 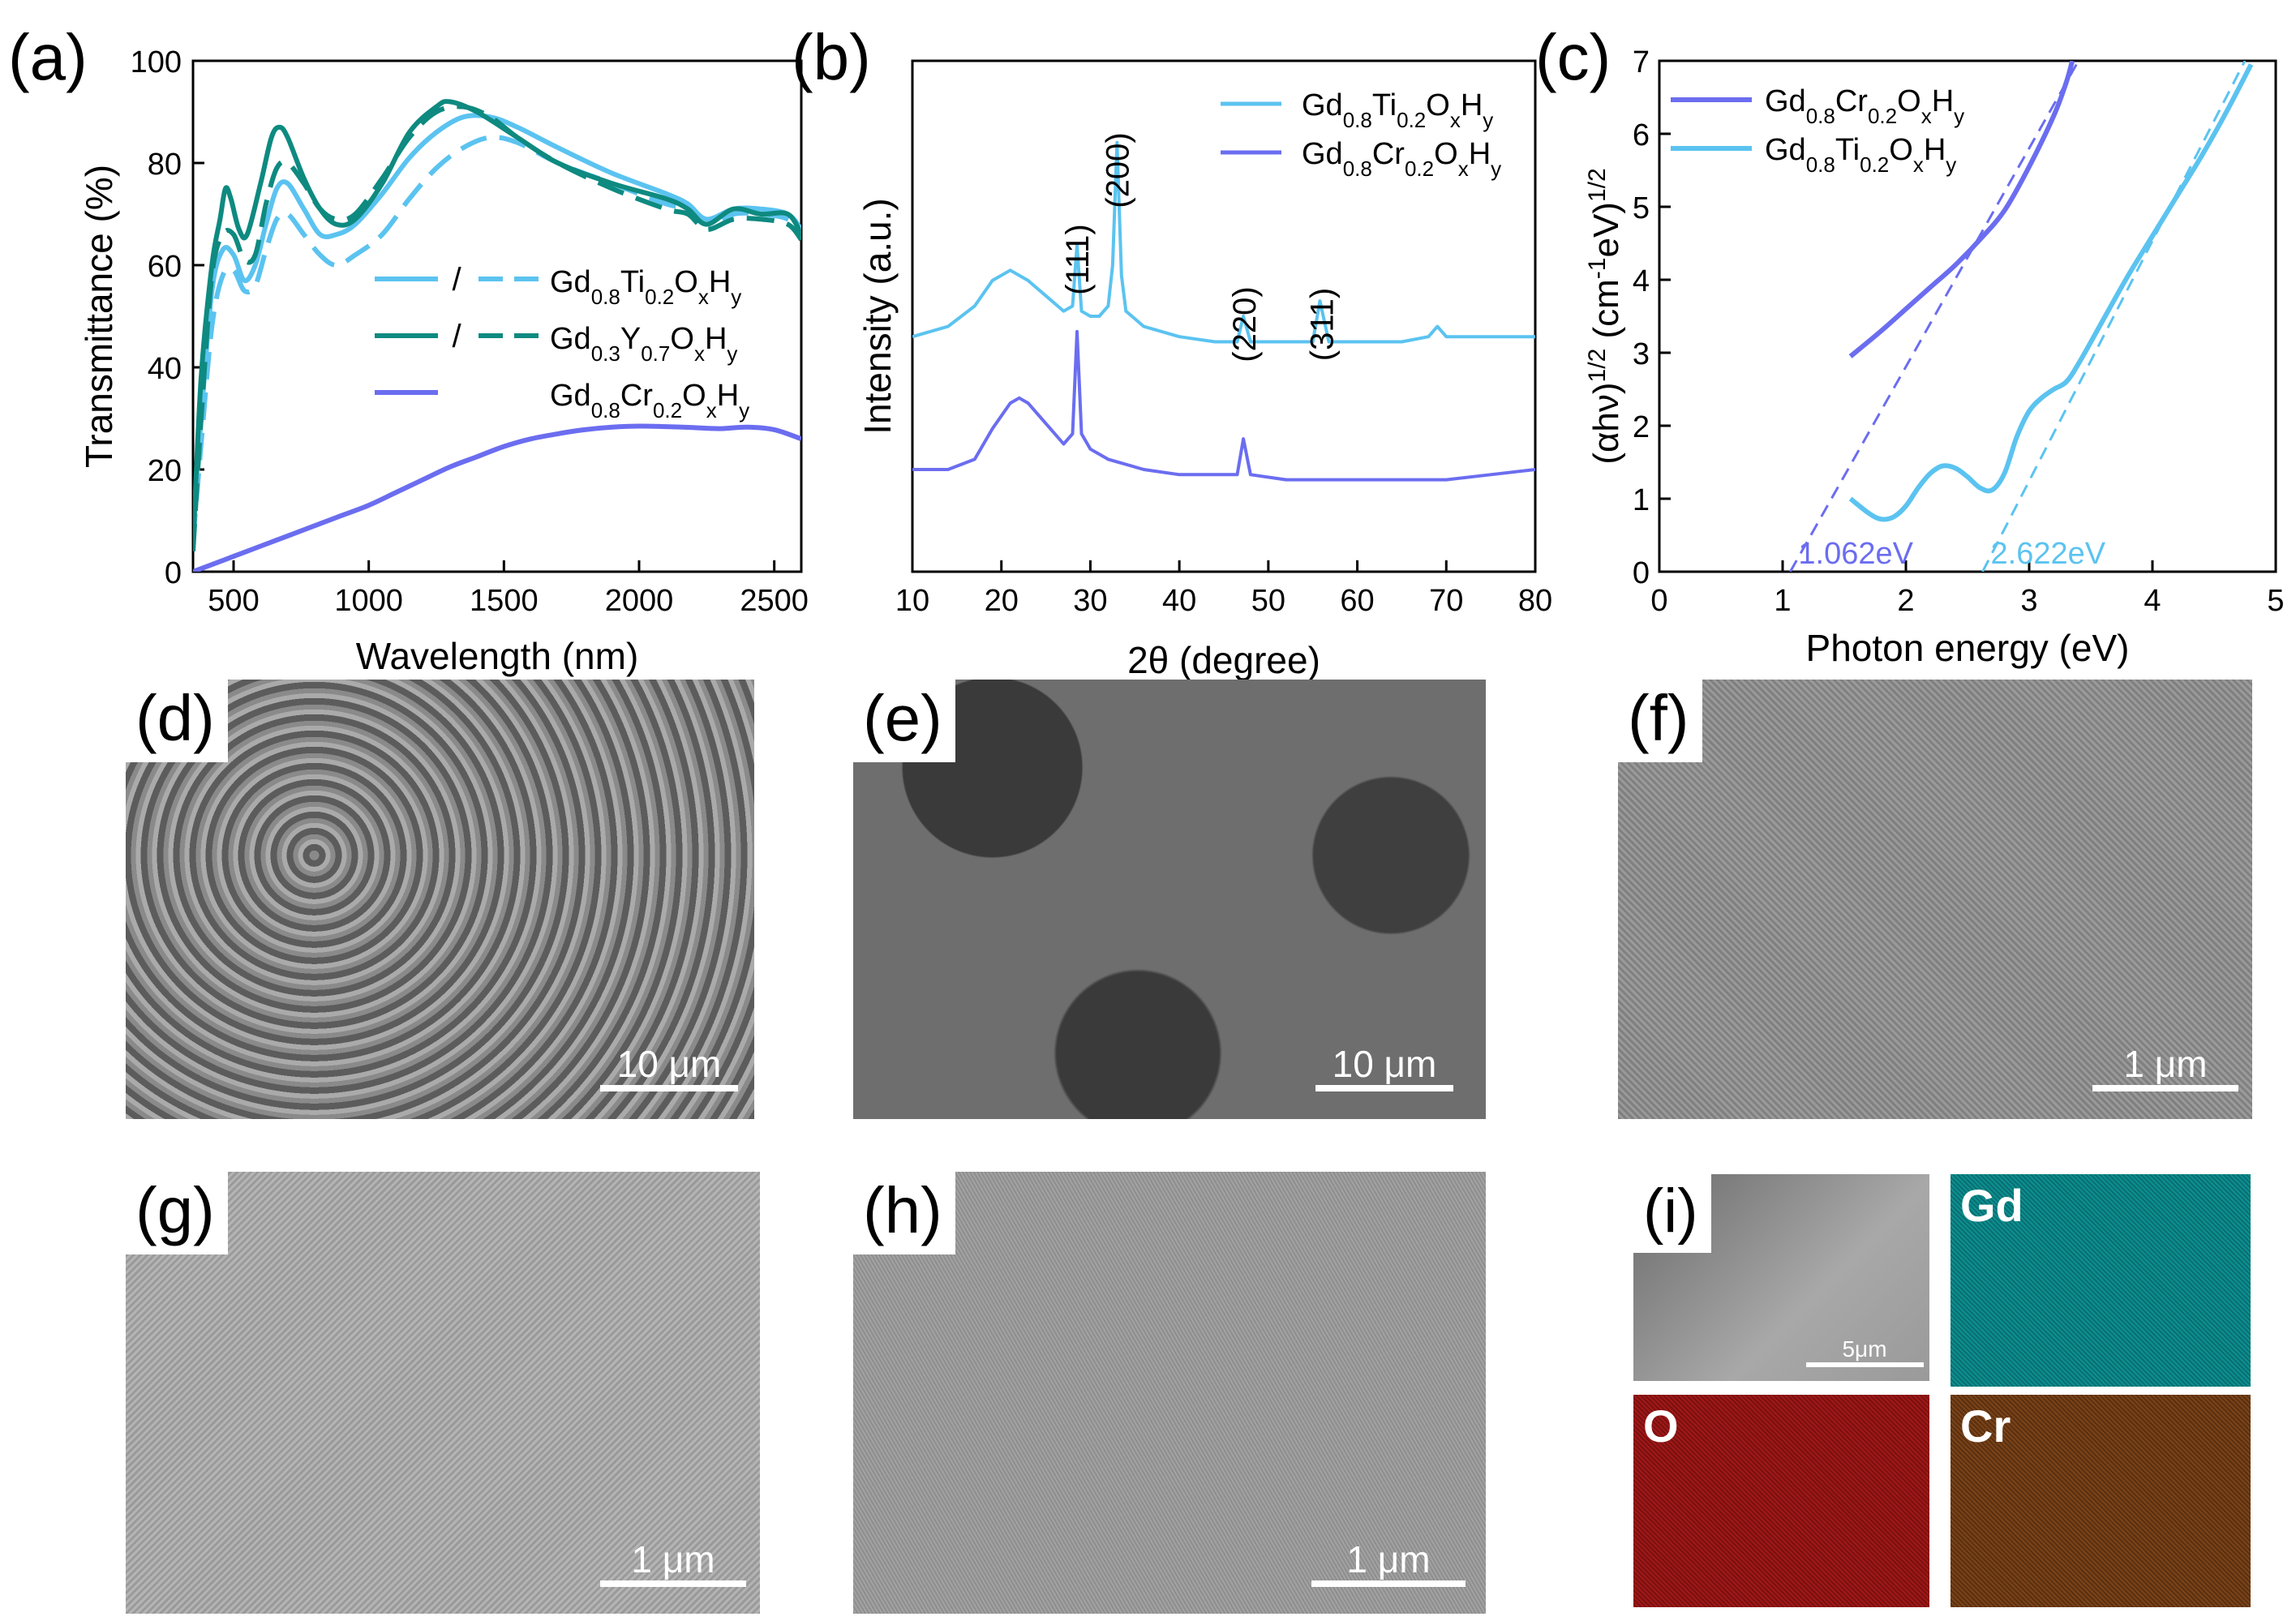 What do you see at coordinates (904, 1213) in the screenshot?
I see `panel-h-label: (h)` at bounding box center [904, 1213].